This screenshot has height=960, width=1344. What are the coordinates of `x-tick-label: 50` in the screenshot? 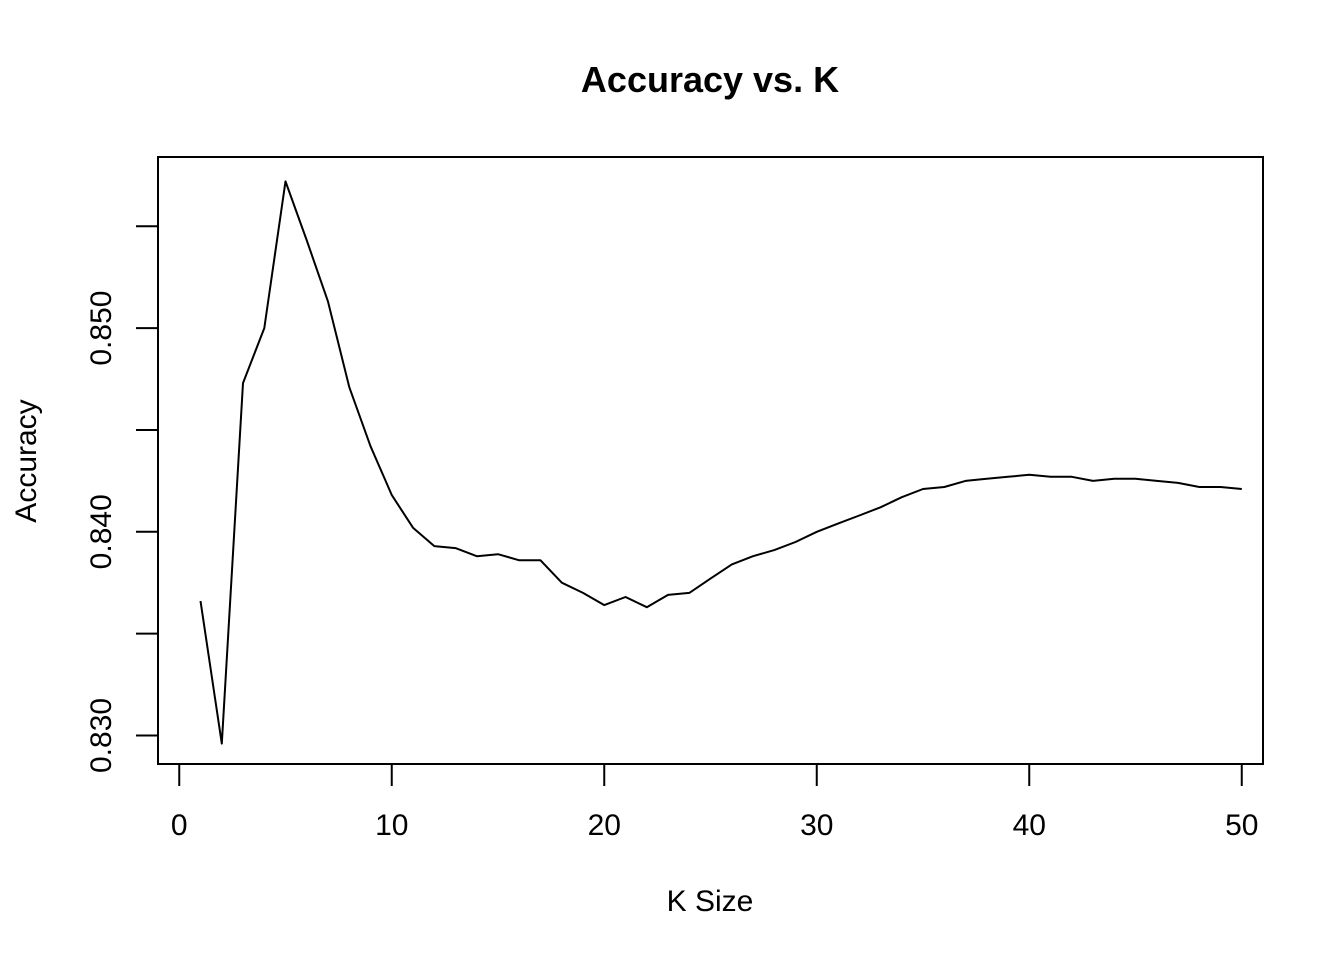 It's located at (1241, 825).